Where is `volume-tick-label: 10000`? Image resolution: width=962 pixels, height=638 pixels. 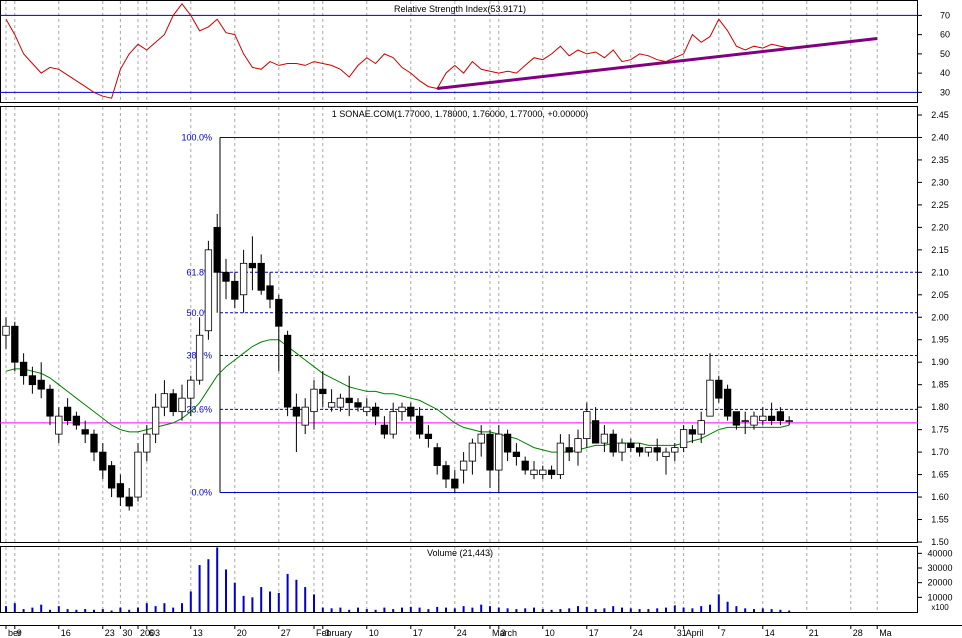 volume-tick-label: 10000 is located at coordinates (939, 597).